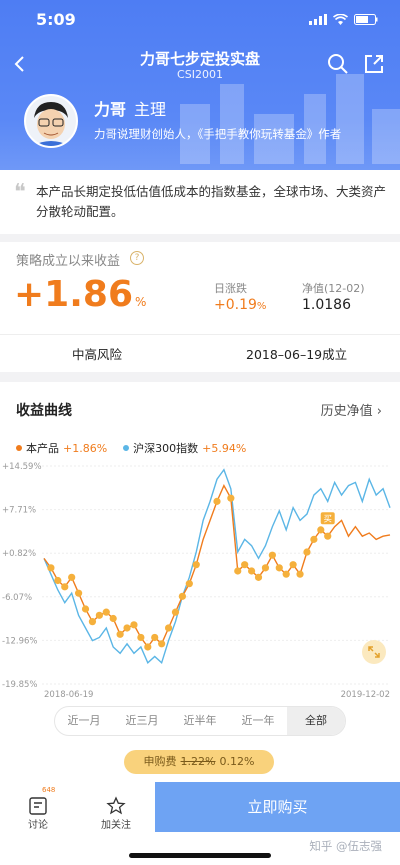  What do you see at coordinates (160, 761) in the screenshot?
I see `fee-label: 申购费` at bounding box center [160, 761].